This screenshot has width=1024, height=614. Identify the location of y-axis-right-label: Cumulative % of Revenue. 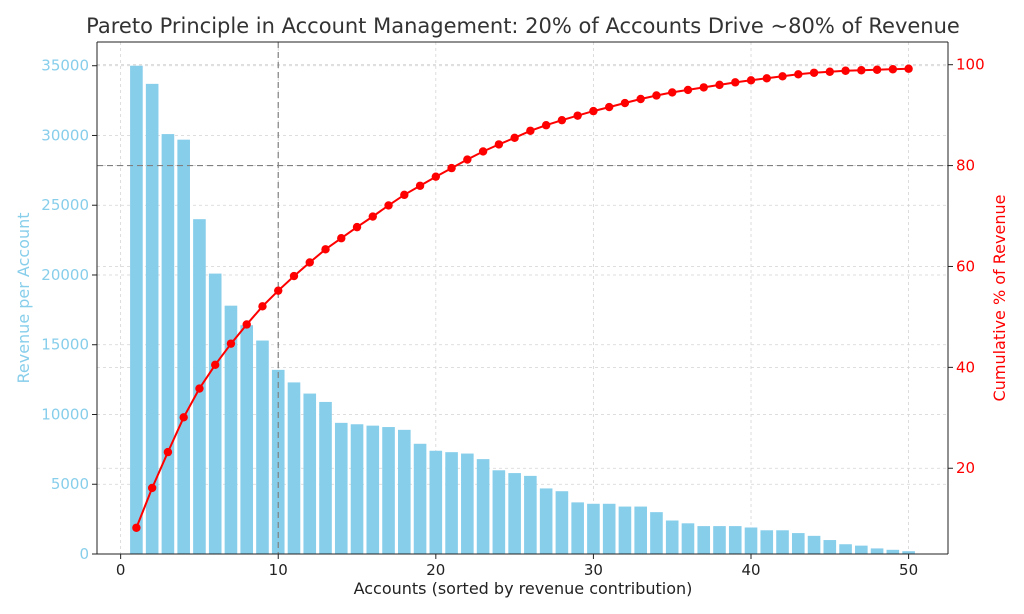
(999, 298).